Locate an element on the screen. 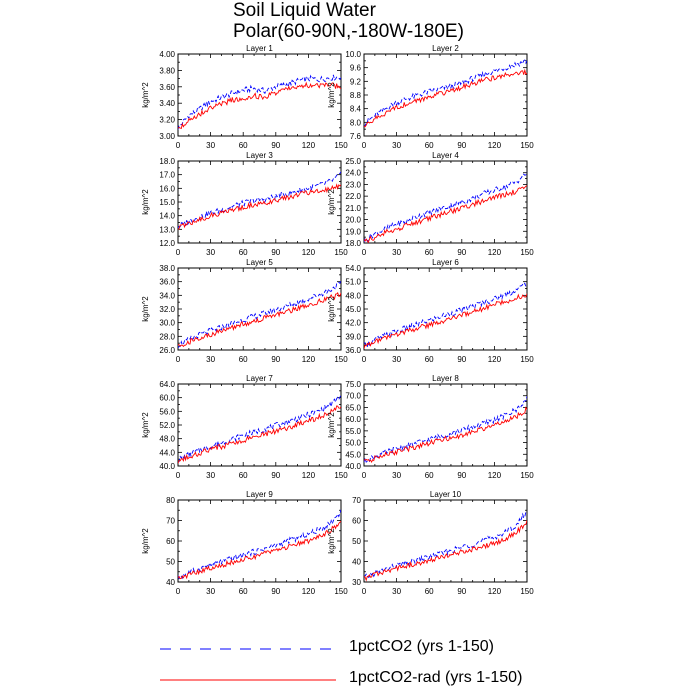 This screenshot has height=700, width=700. y-tick-label: 30.0 is located at coordinates (167, 323).